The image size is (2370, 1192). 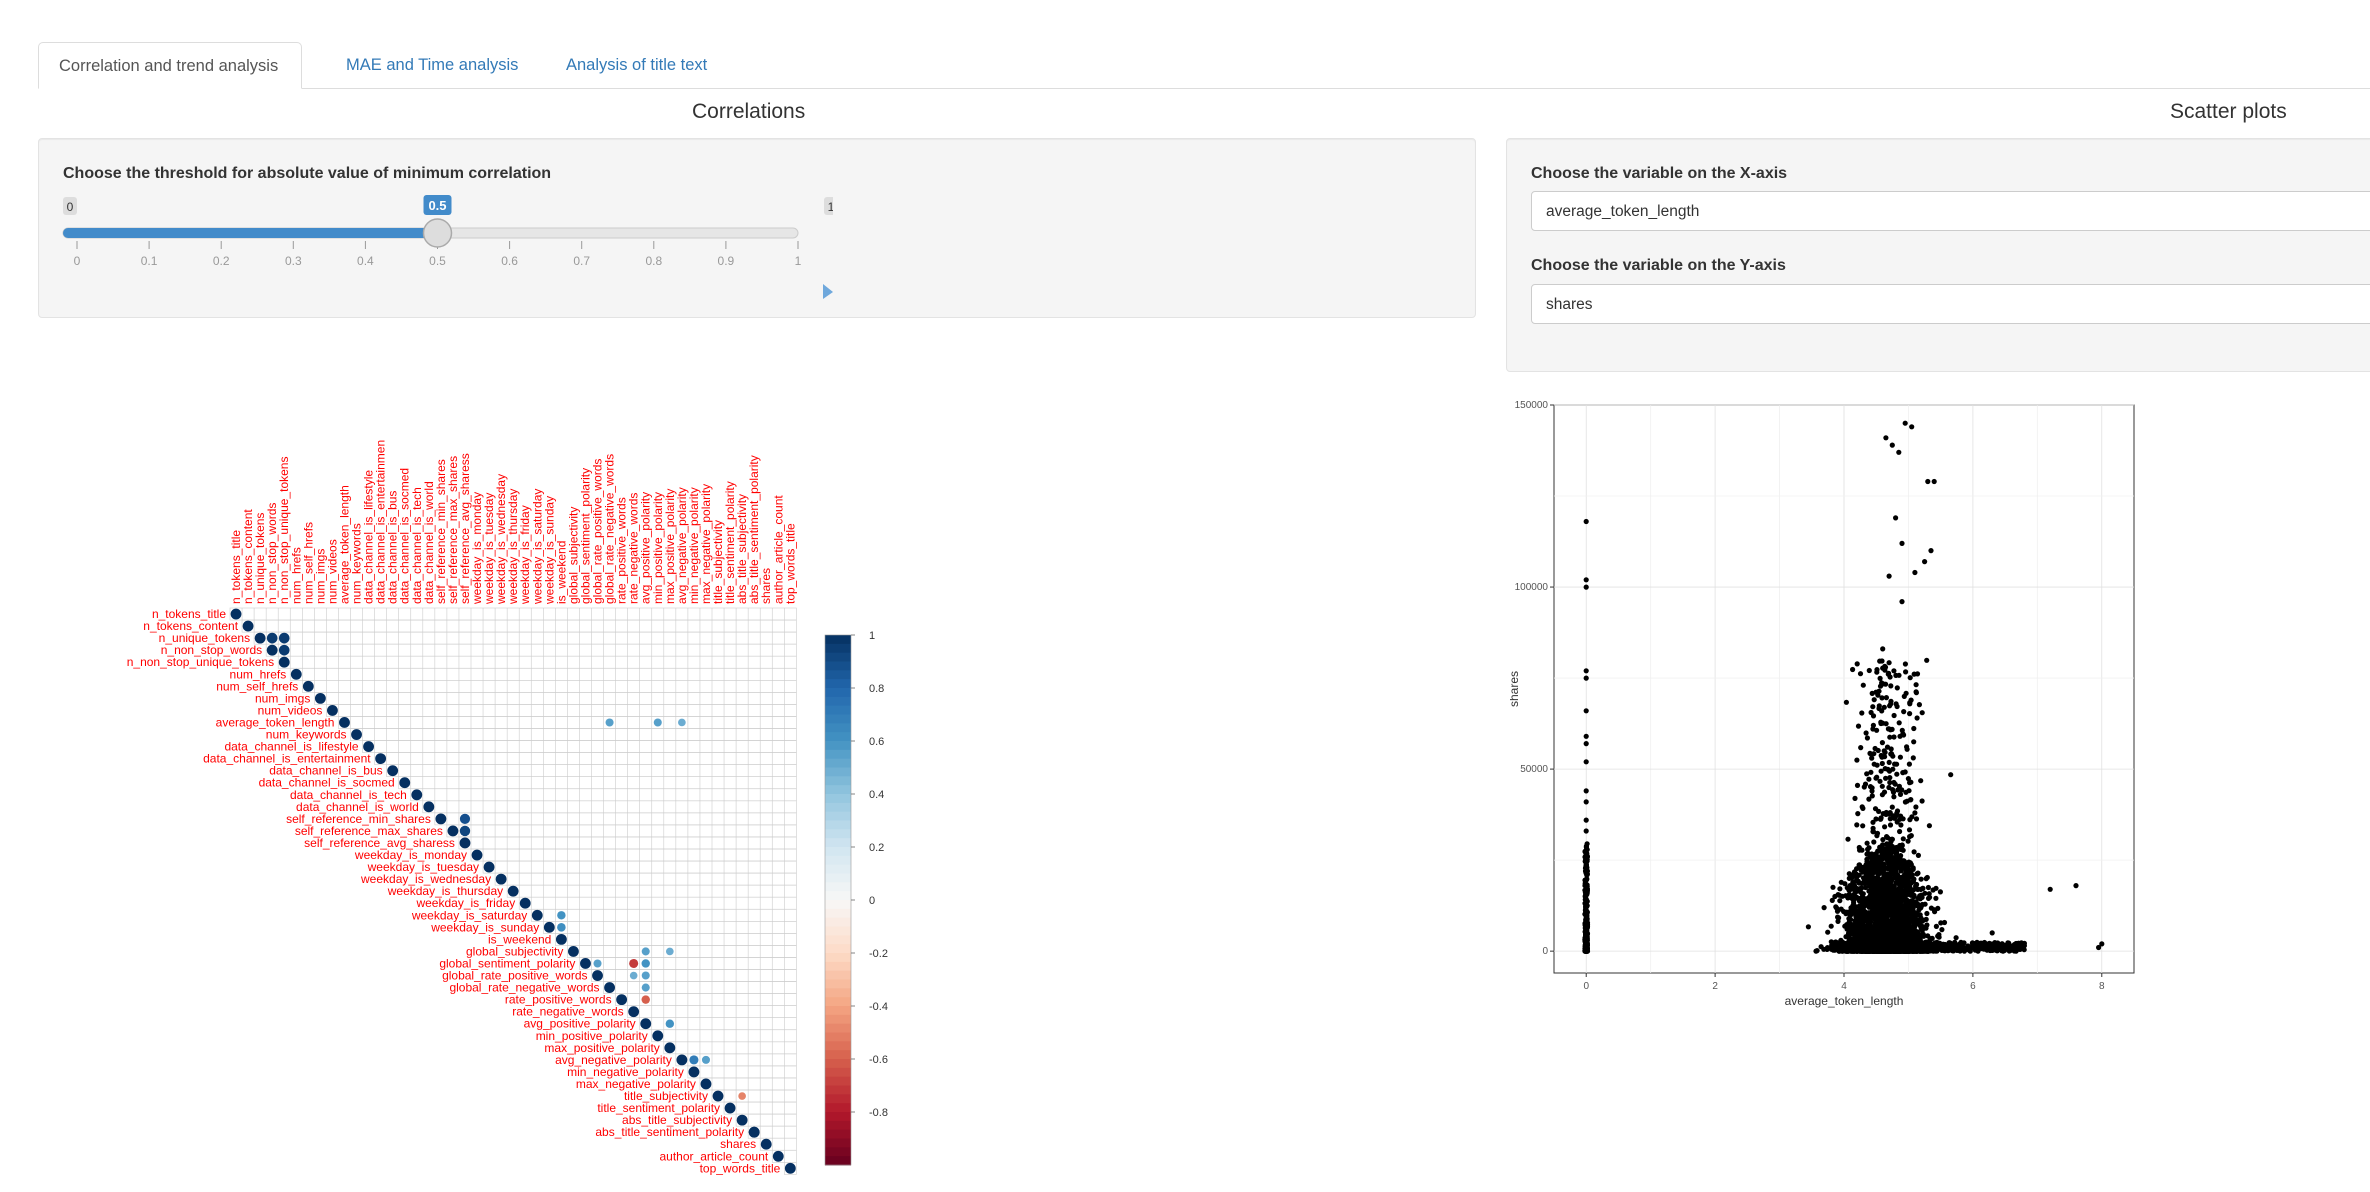 I want to click on play-animation-icon, so click(x=828, y=291).